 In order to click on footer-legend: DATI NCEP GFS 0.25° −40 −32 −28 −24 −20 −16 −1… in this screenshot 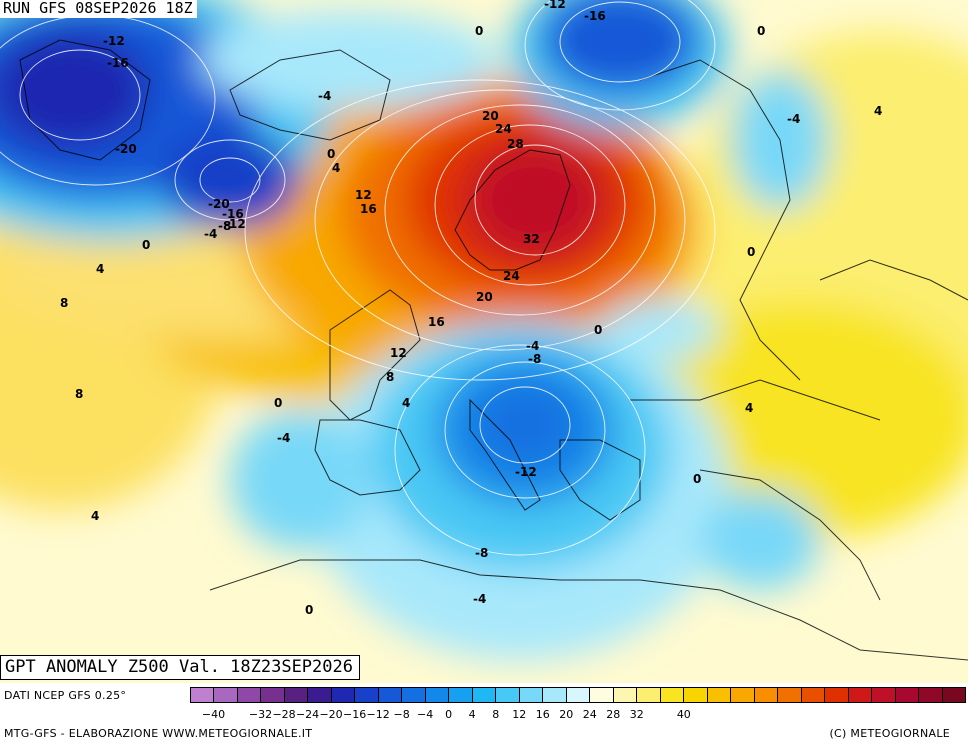, I will do `click(484, 714)`.